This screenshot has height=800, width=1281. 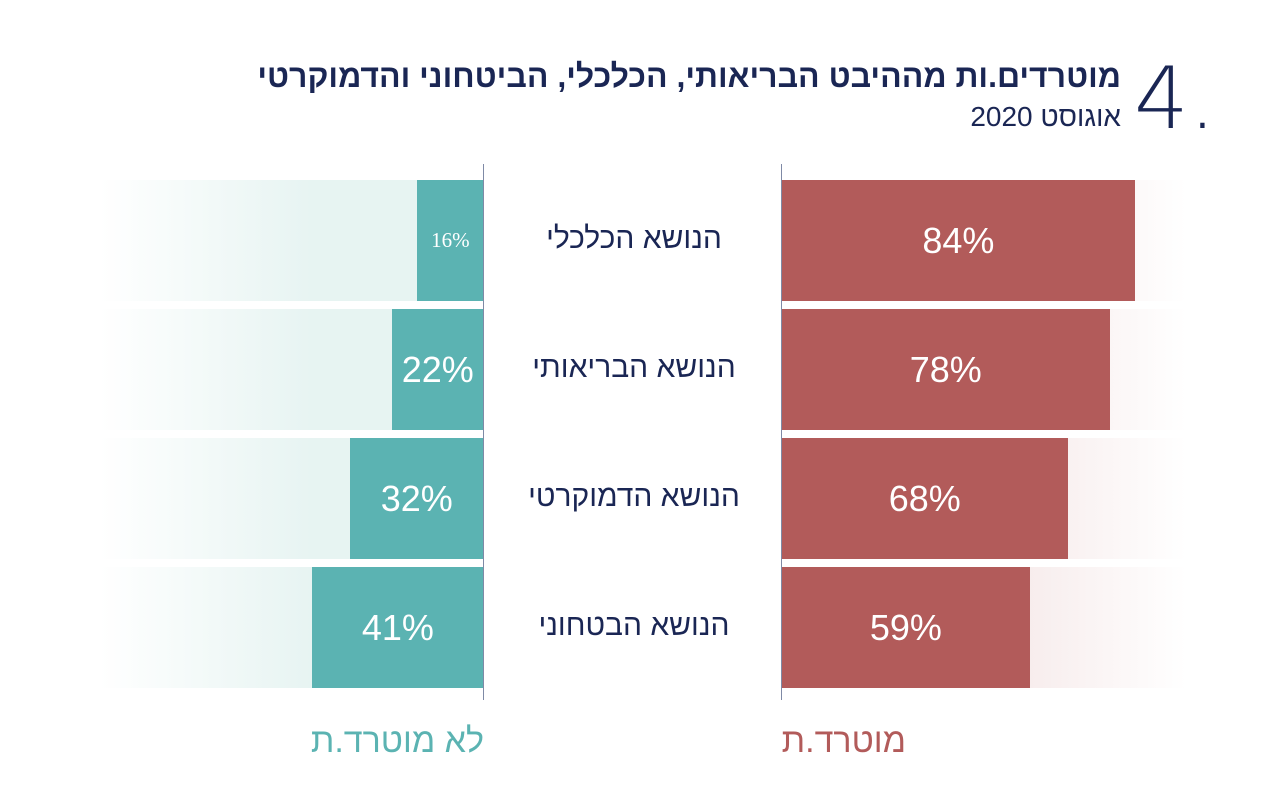 I want to click on category-label: הנושא הכלכלי, so click(x=634, y=238).